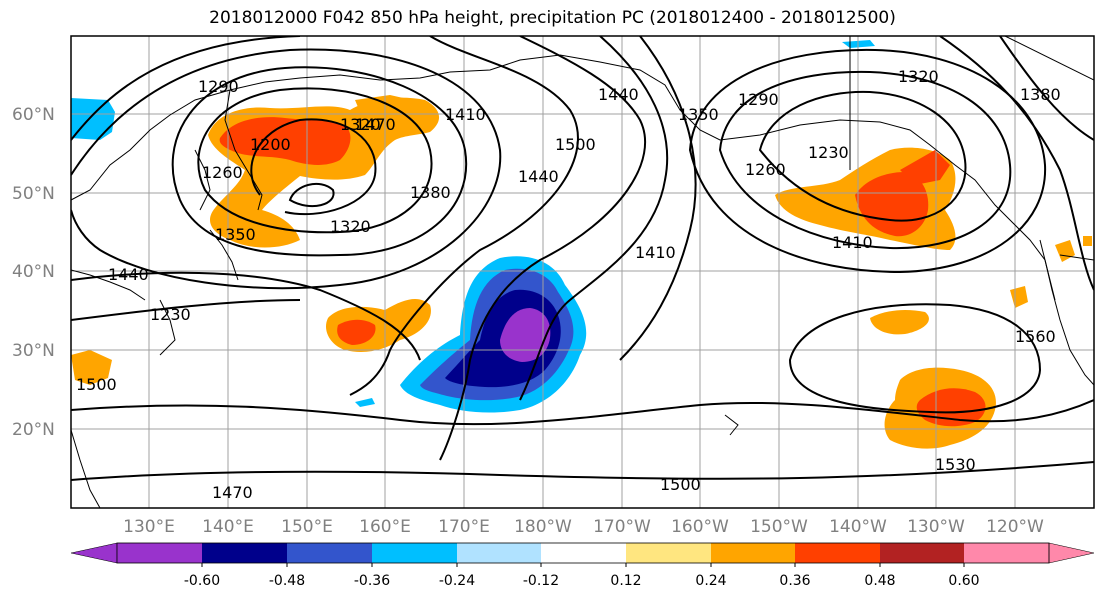  I want to click on lon-label: 160°E, so click(385, 527).